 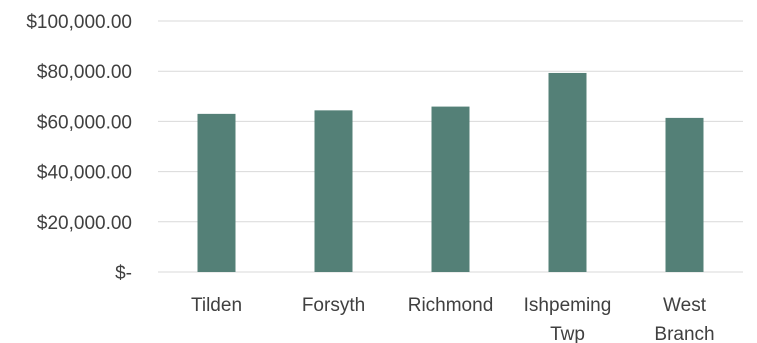 What do you see at coordinates (451, 305) in the screenshot?
I see `x-tick-label: Richmond` at bounding box center [451, 305].